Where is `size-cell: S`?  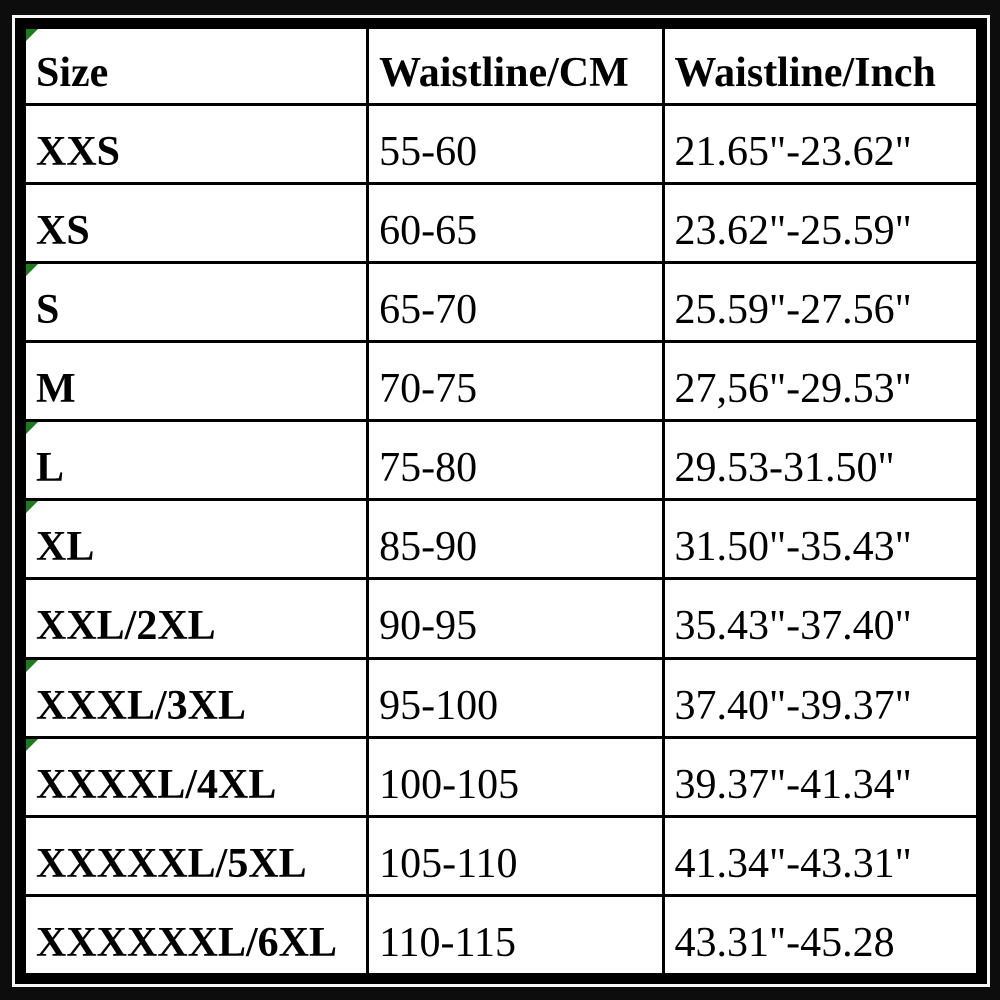
size-cell: S is located at coordinates (196, 302).